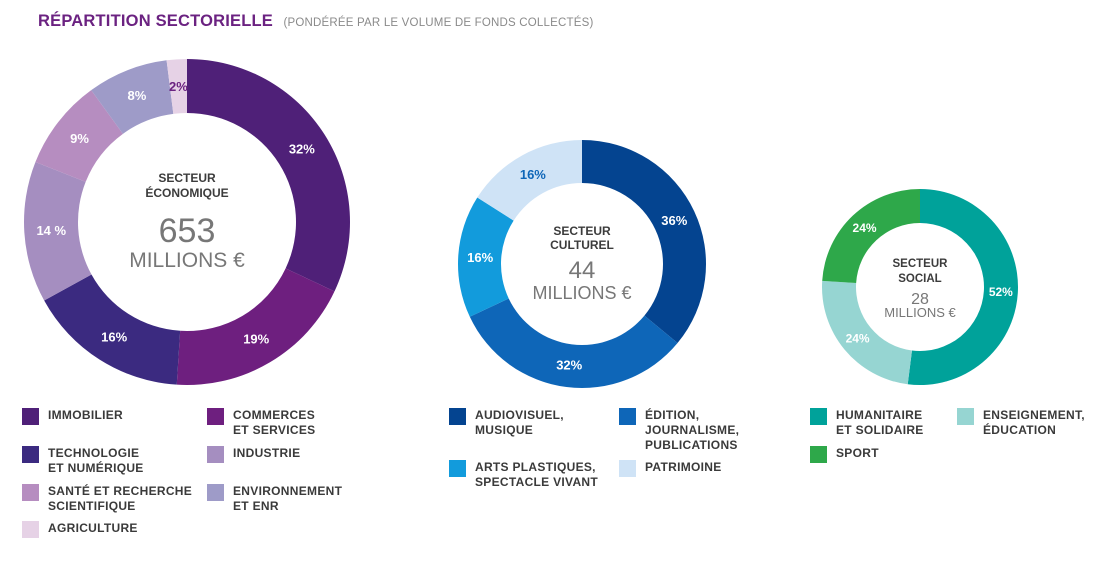 This screenshot has width=1114, height=567. I want to click on legend-label: HUMANITAIRE ET SOLIDAIRE, so click(880, 422).